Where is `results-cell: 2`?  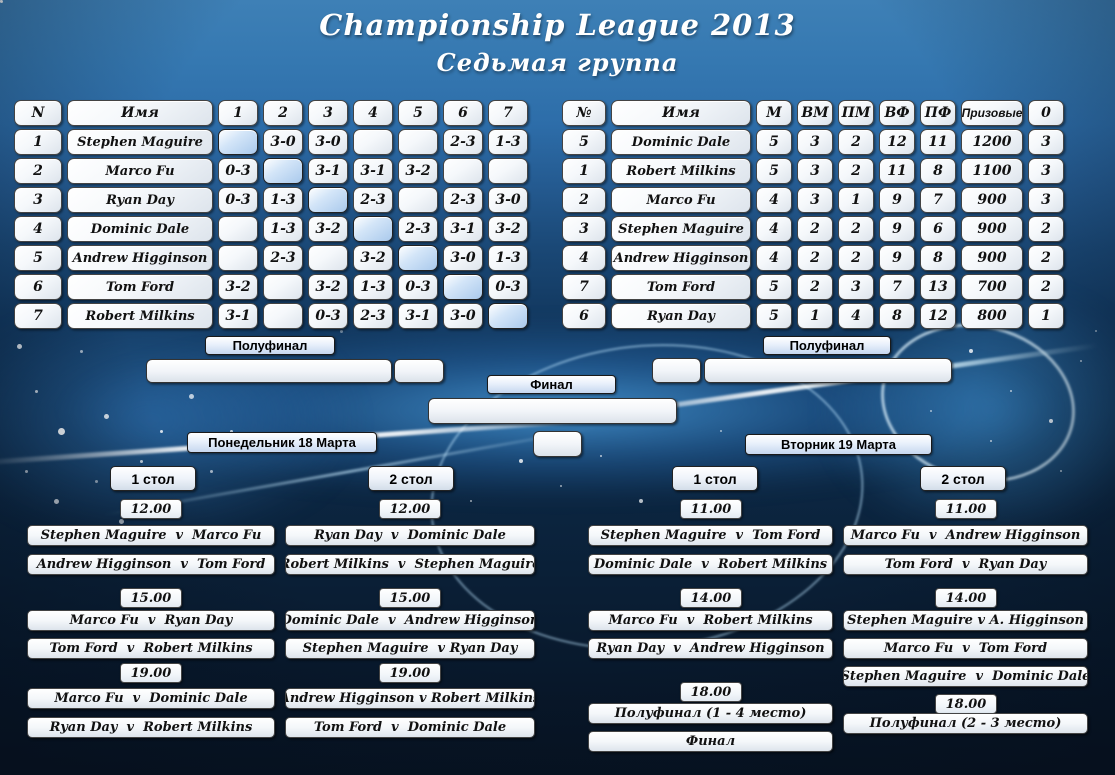
results-cell: 2 is located at coordinates (38, 171).